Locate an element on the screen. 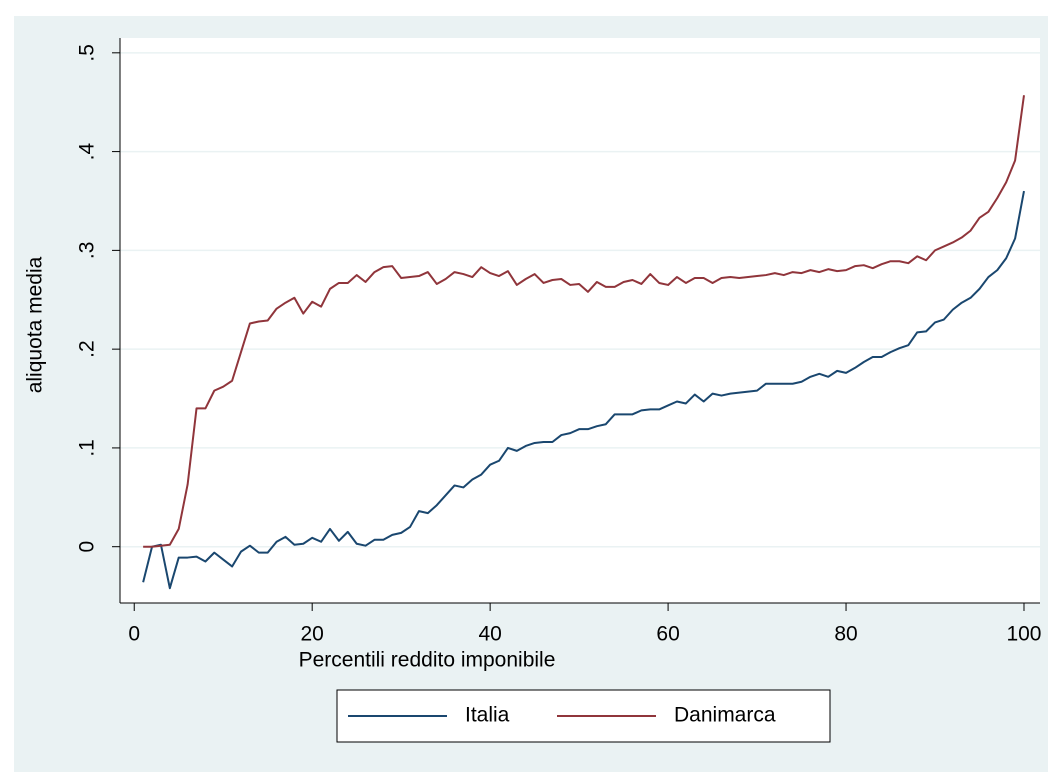 The image size is (1058, 772). x-tick-label: 20 is located at coordinates (312, 634).